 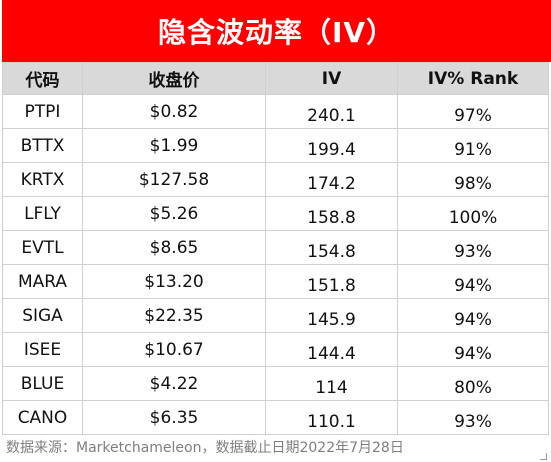 I want to click on table-row: PTPI $0.82 240.1 97%, so click(x=275, y=111).